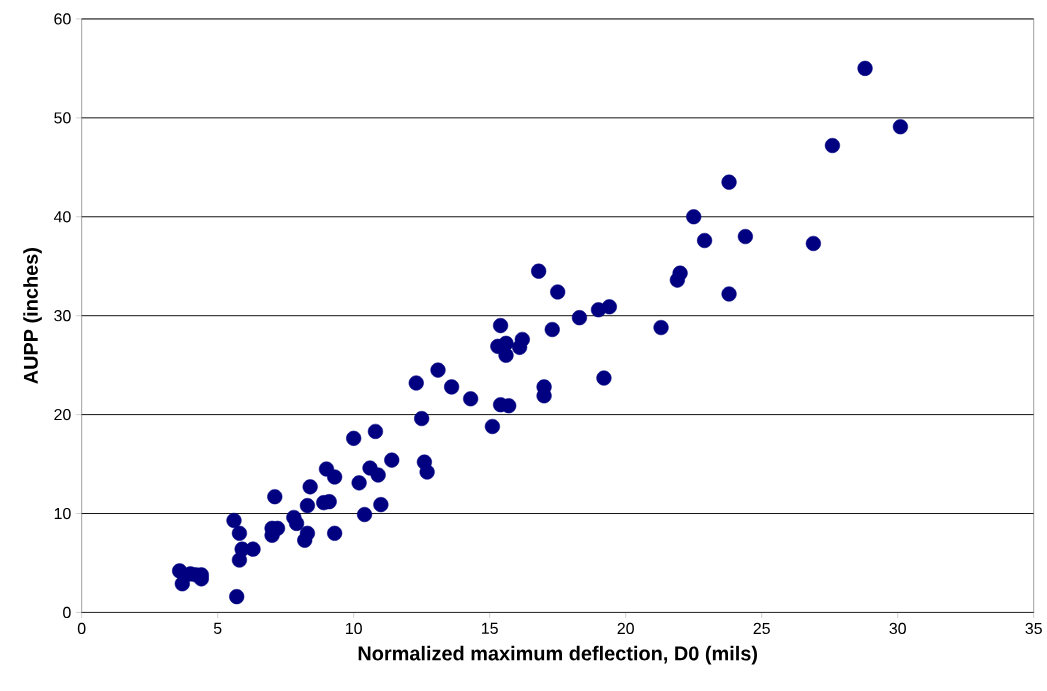 The image size is (1047, 691). Describe the element at coordinates (62, 315) in the screenshot. I see `y-tick-label: 30` at that location.